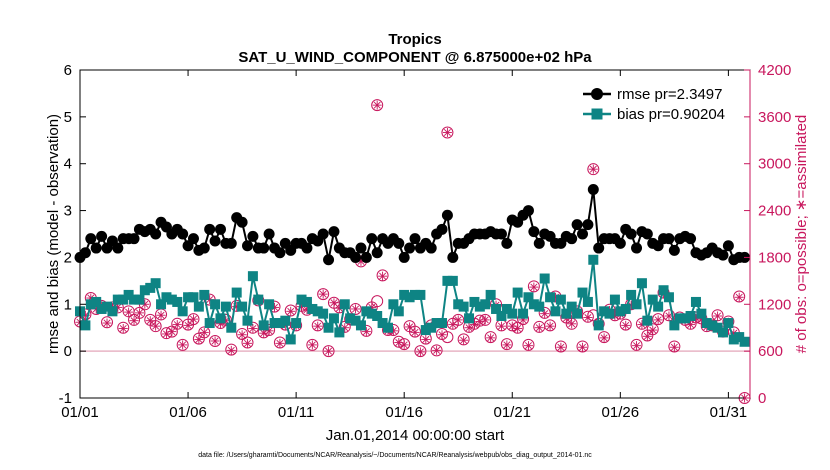 This screenshot has height=470, width=830. Describe the element at coordinates (774, 70) in the screenshot. I see `y2-tick-label: 4200` at that location.